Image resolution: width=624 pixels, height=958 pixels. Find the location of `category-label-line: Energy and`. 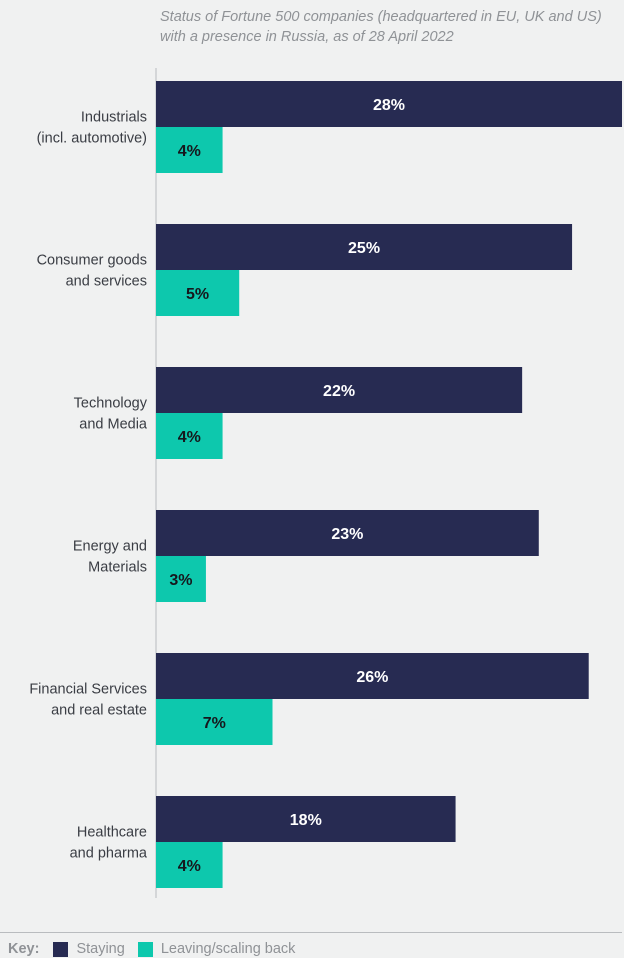

category-label-line: Energy and is located at coordinates (110, 547).